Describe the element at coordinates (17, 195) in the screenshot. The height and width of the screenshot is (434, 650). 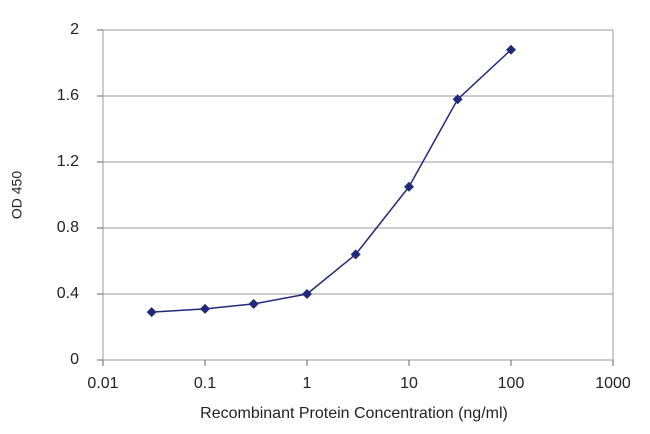
I see `y-axis-label: OD 450` at that location.